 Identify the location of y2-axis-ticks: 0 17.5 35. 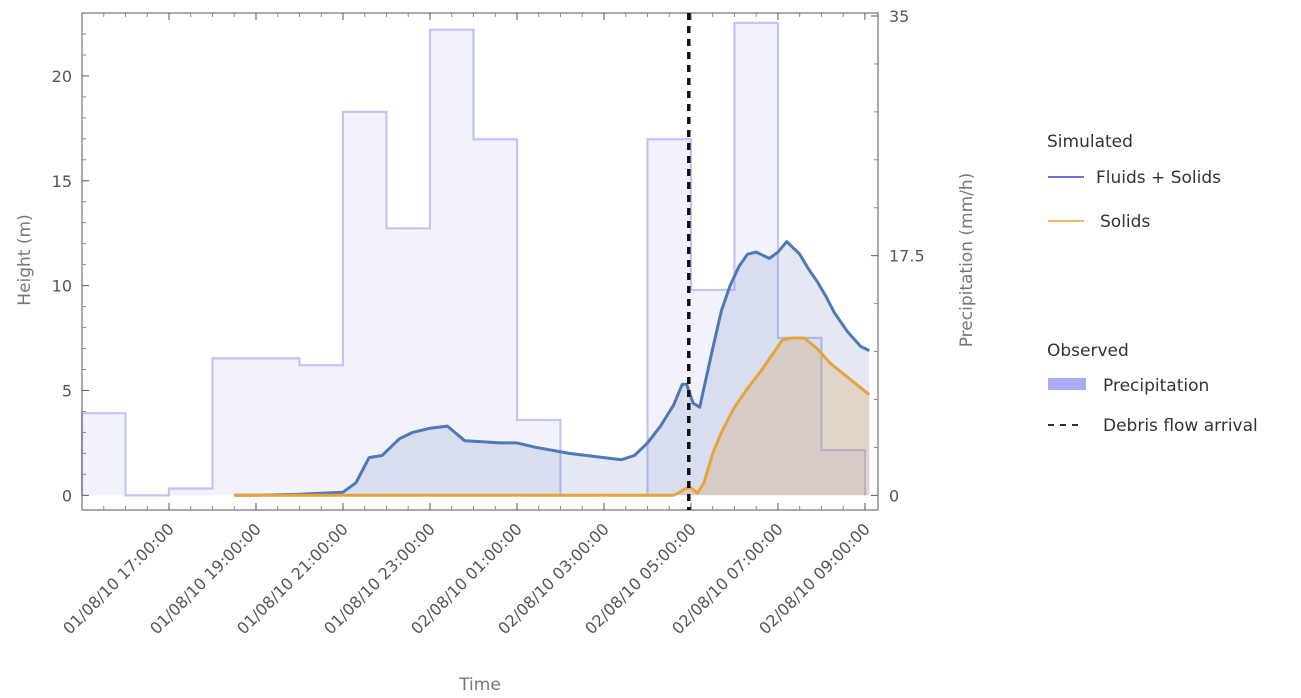
(898, 256).